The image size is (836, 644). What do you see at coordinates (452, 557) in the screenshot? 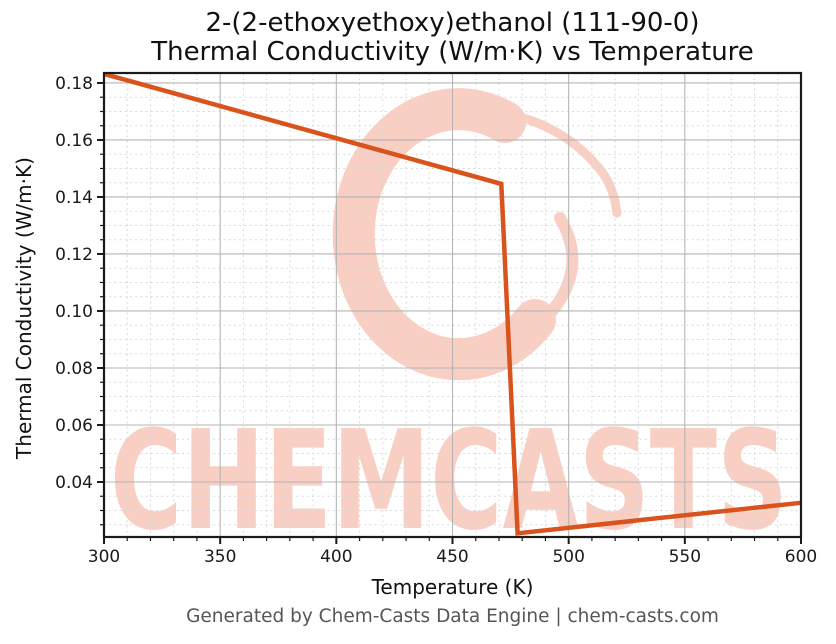
I see `x-tick-label: 450` at bounding box center [452, 557].